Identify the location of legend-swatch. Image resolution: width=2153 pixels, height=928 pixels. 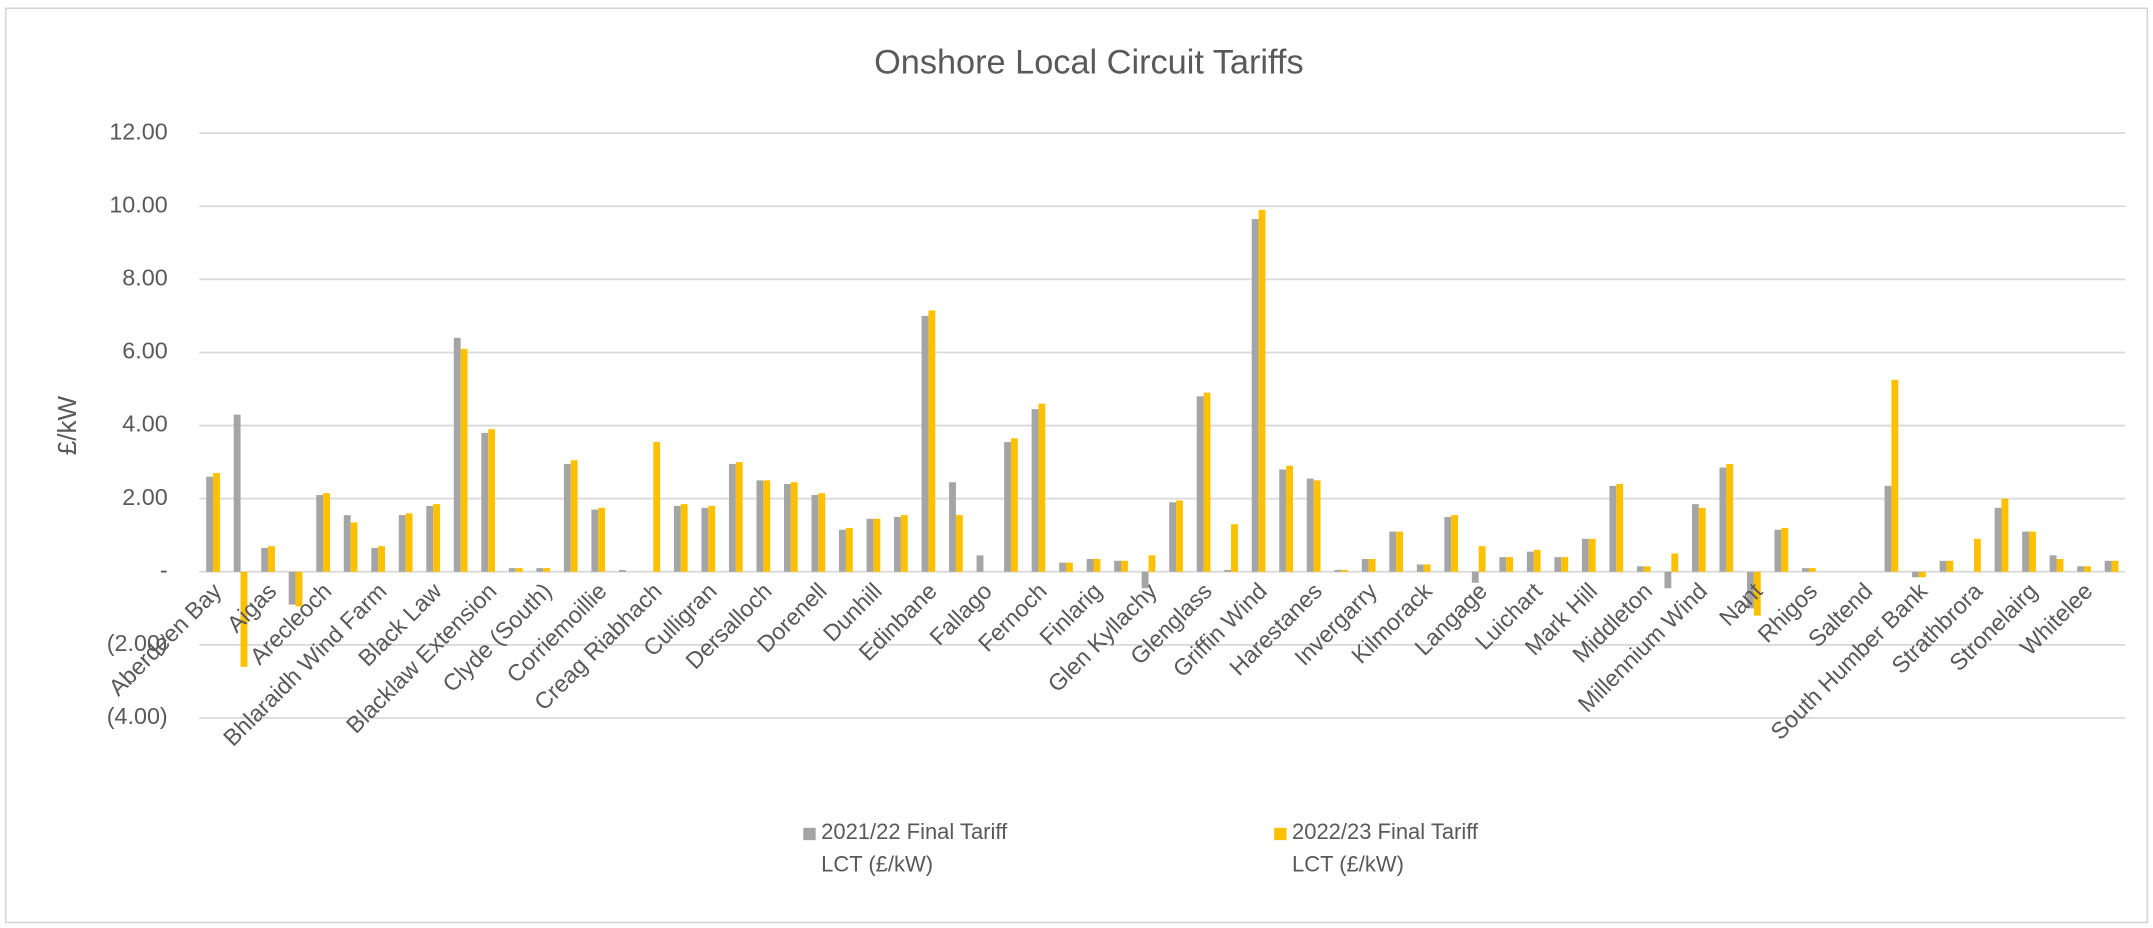
(809, 834).